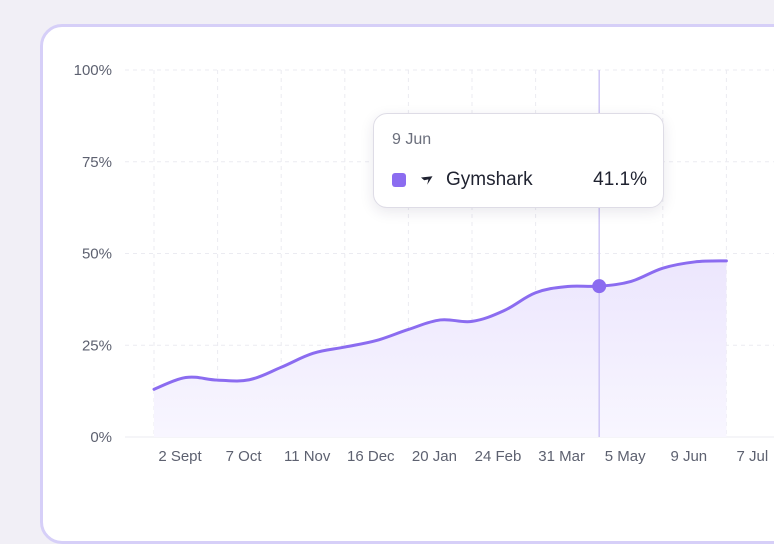 Image resolution: width=774 pixels, height=544 pixels. I want to click on y-tick-label: 0%, so click(101, 437).